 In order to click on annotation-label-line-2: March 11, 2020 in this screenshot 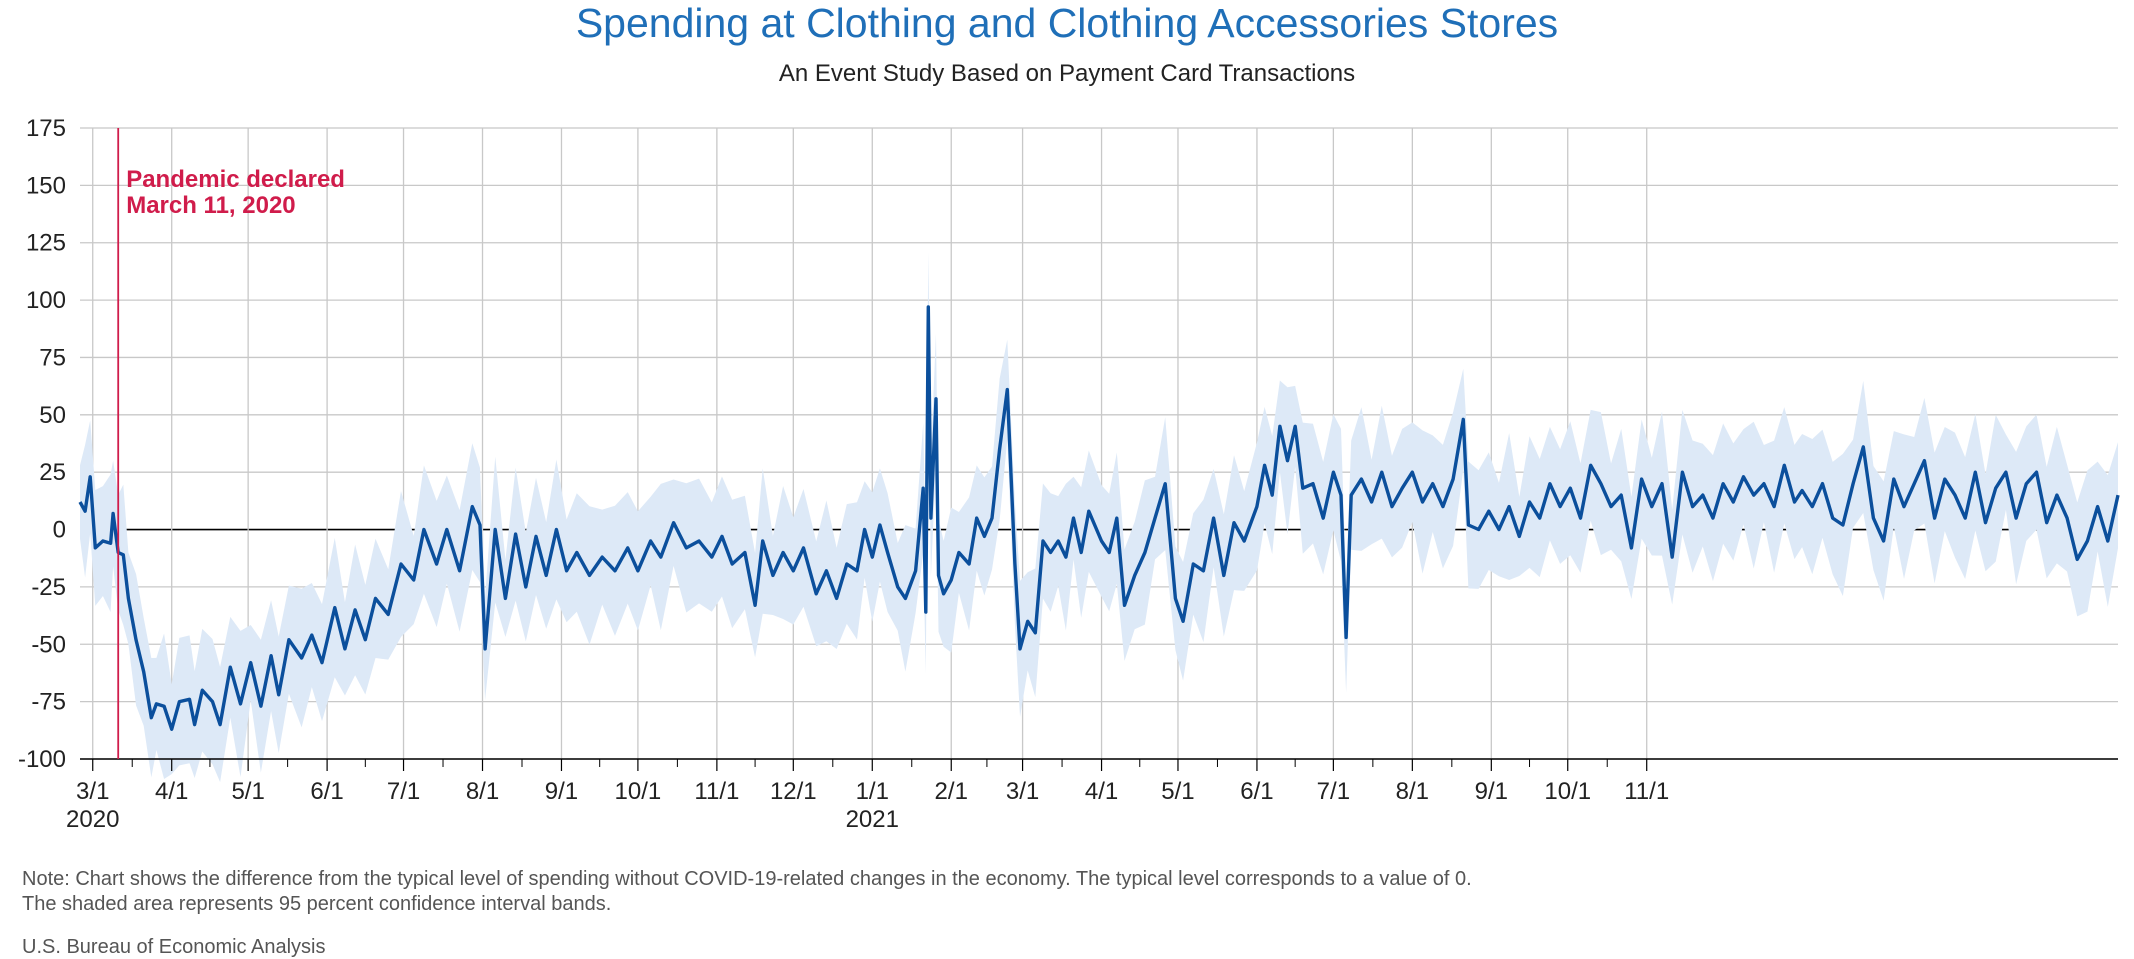, I will do `click(210, 205)`.